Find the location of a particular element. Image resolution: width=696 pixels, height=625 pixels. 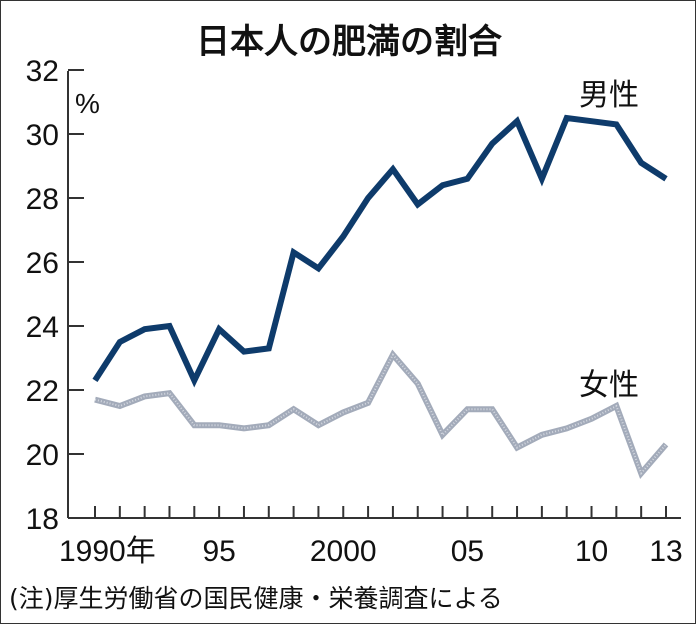

y-tick-label: 20 is located at coordinates (42, 455).